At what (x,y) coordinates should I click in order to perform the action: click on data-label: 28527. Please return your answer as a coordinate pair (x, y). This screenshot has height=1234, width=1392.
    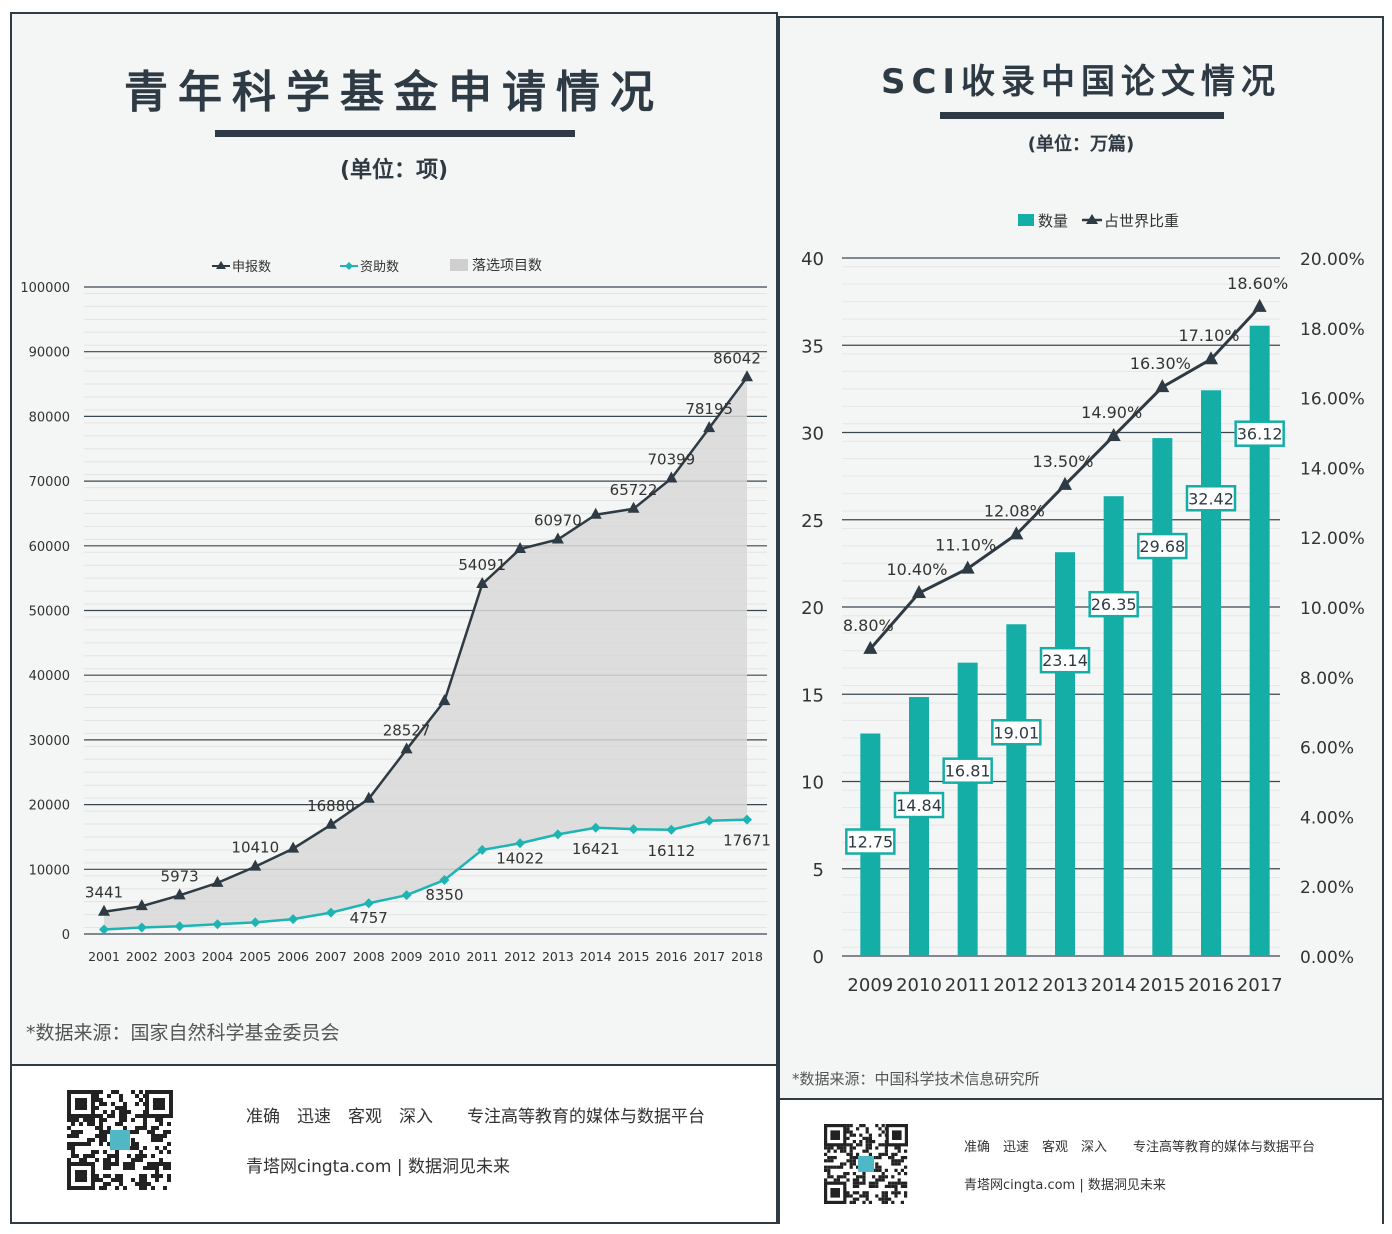
    Looking at the image, I should click on (407, 730).